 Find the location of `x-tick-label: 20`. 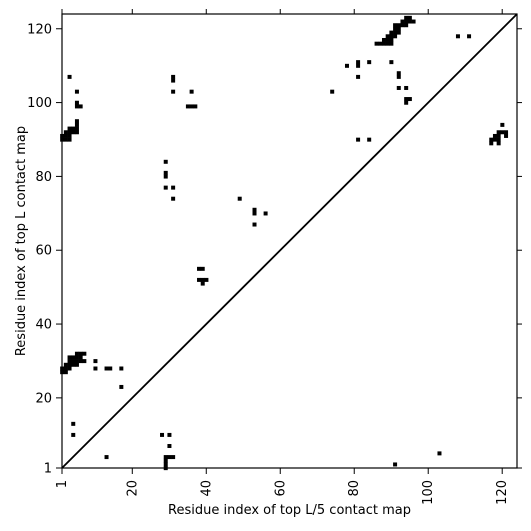

x-tick-label: 20 is located at coordinates (132, 488).